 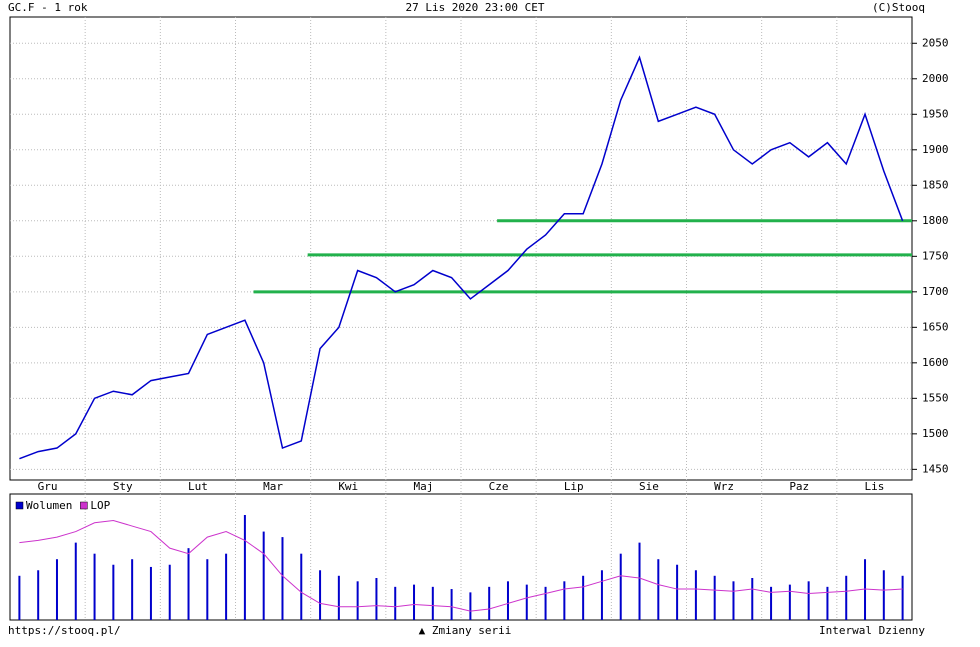 I want to click on x-tick-label: Gru, so click(x=48, y=486).